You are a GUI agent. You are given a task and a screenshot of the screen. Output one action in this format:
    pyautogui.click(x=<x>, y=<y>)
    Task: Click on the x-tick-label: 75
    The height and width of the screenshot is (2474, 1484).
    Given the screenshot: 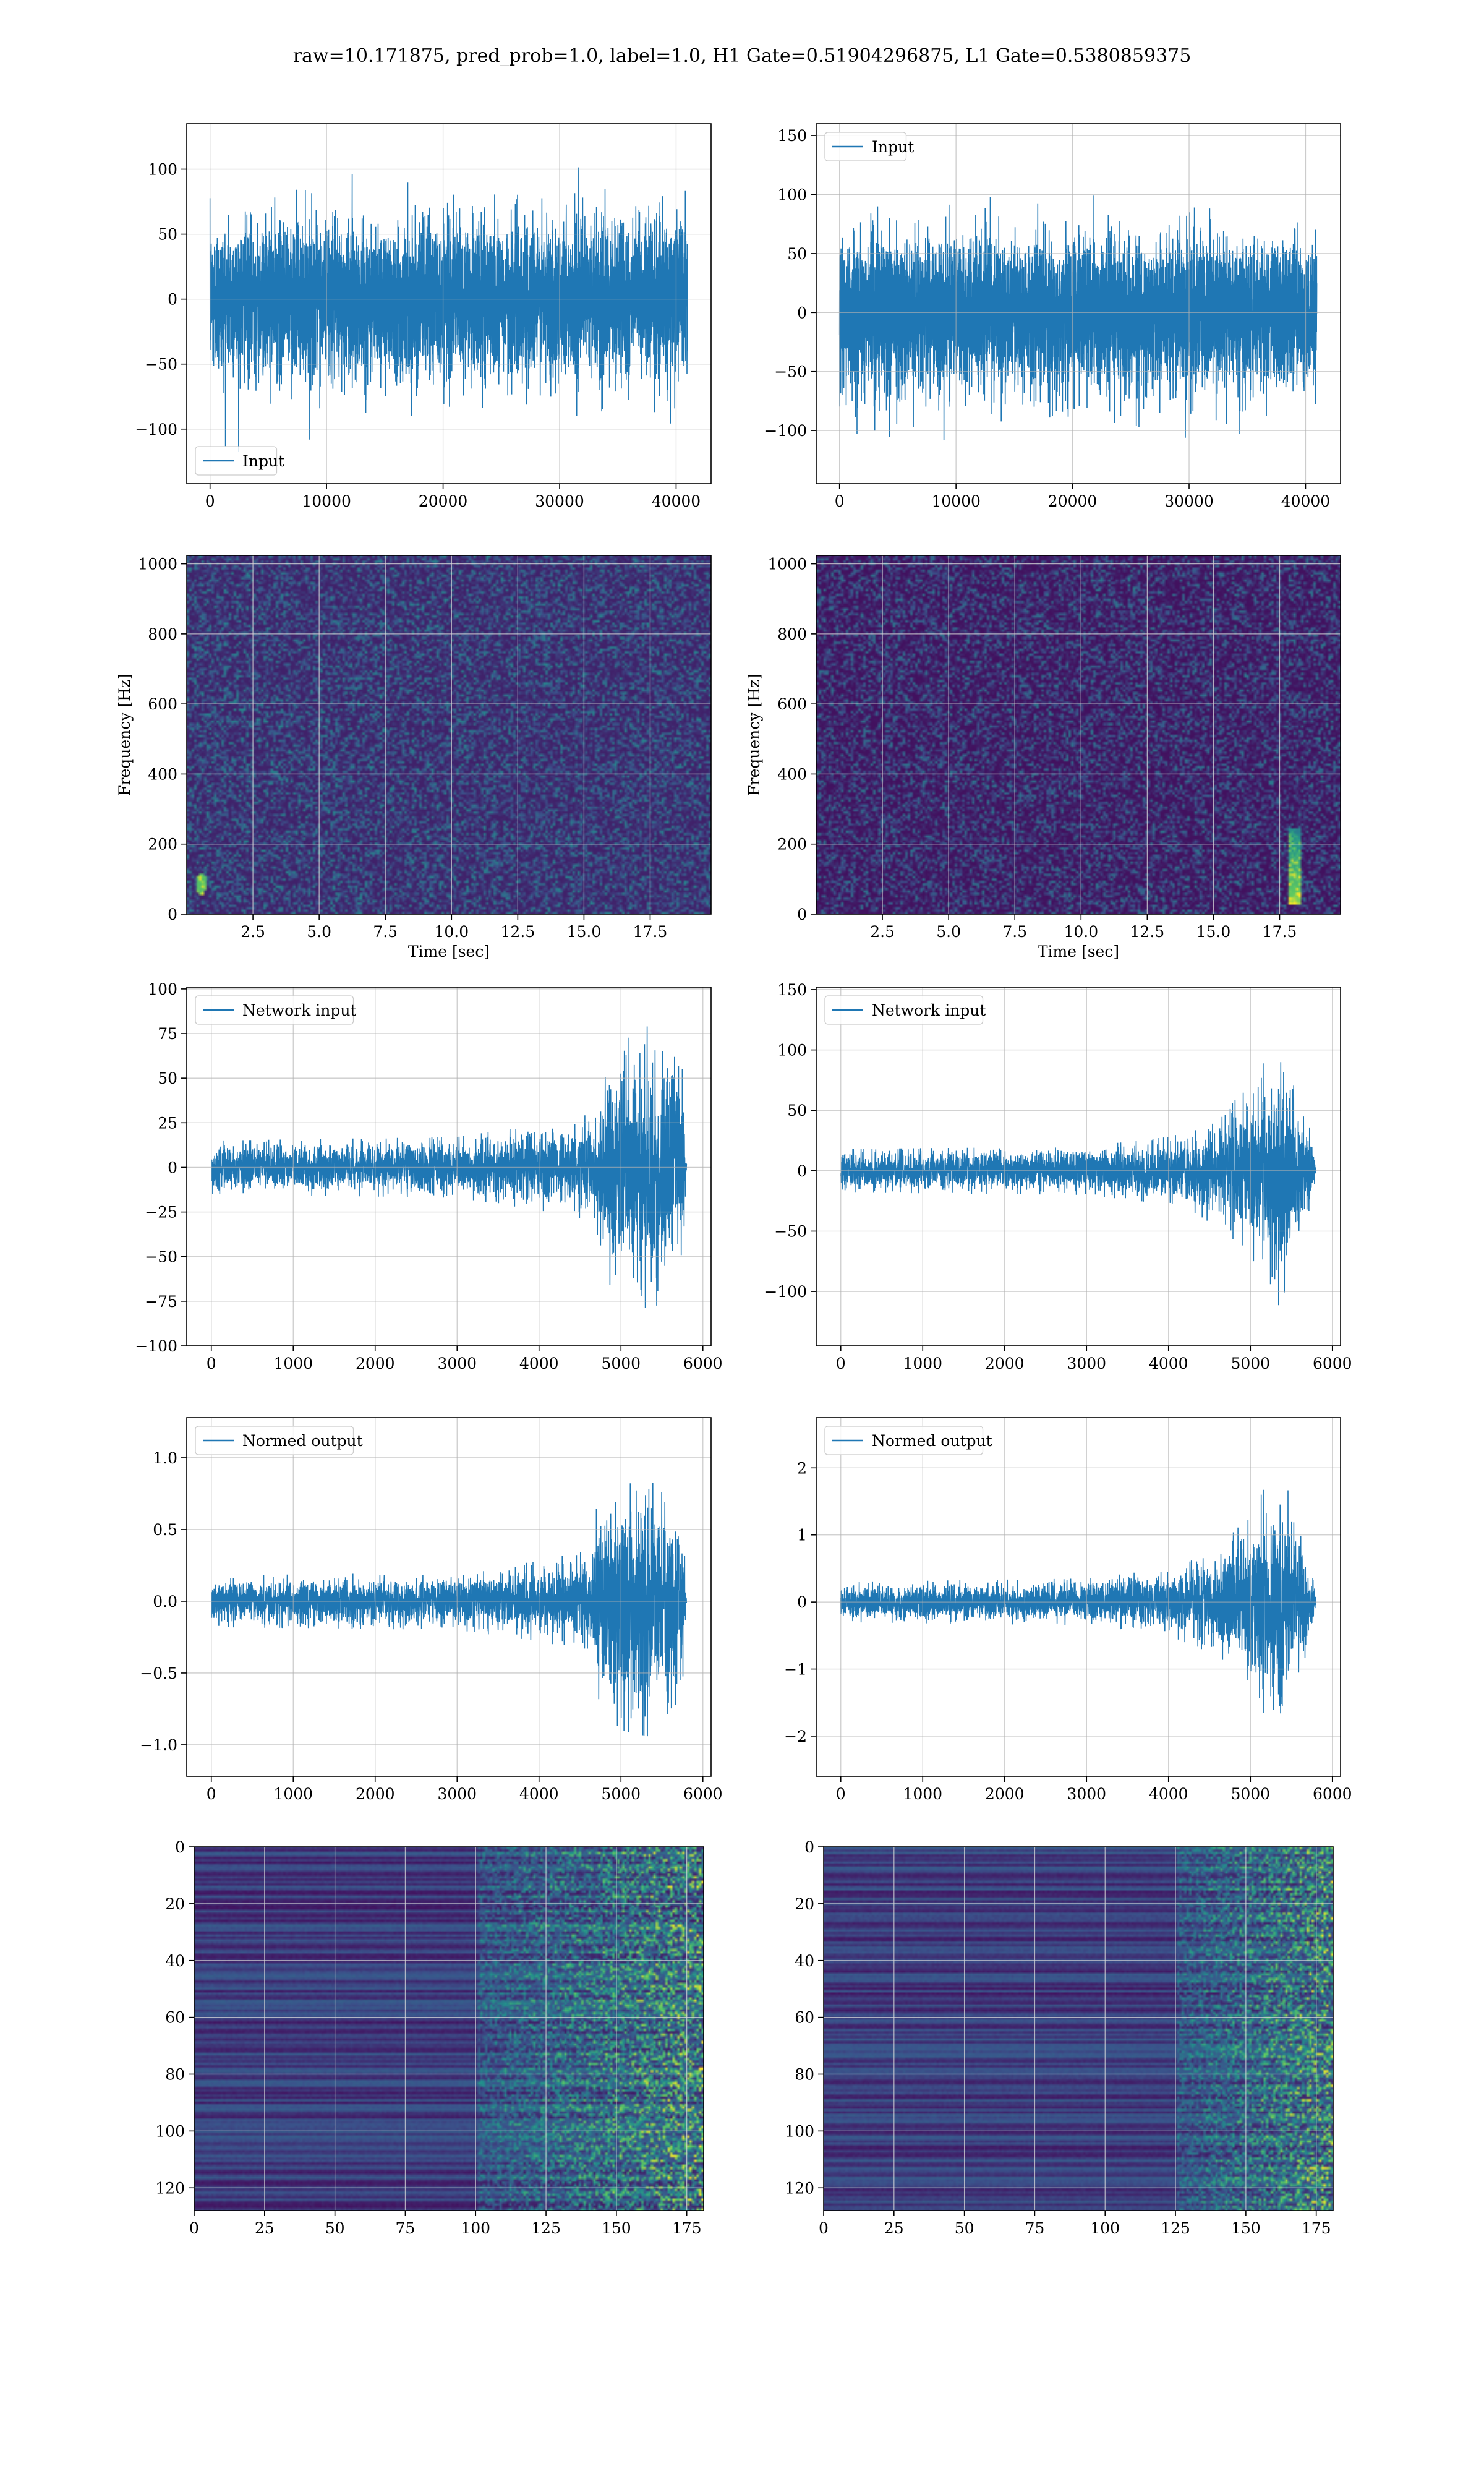 What is the action you would take?
    pyautogui.click(x=1035, y=2228)
    